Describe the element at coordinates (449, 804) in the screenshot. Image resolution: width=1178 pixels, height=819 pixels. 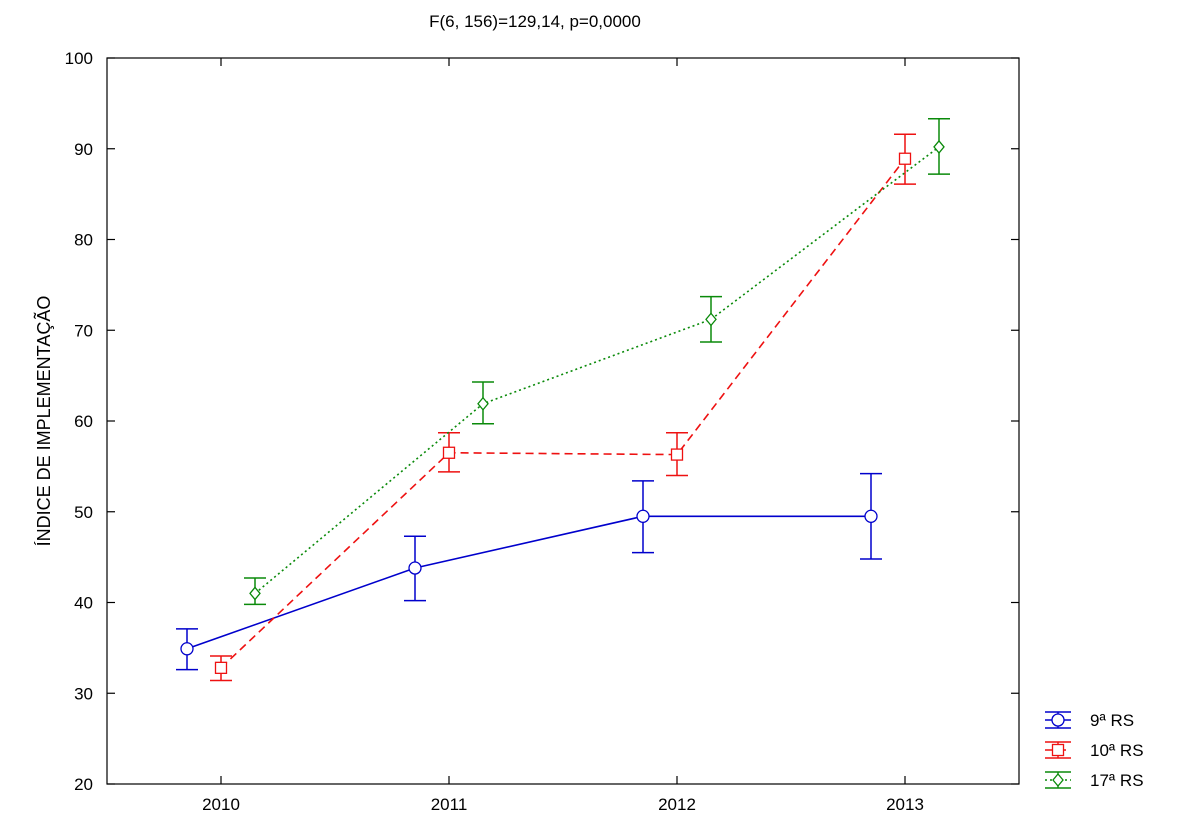
I see `x-tick-label: 2011` at that location.